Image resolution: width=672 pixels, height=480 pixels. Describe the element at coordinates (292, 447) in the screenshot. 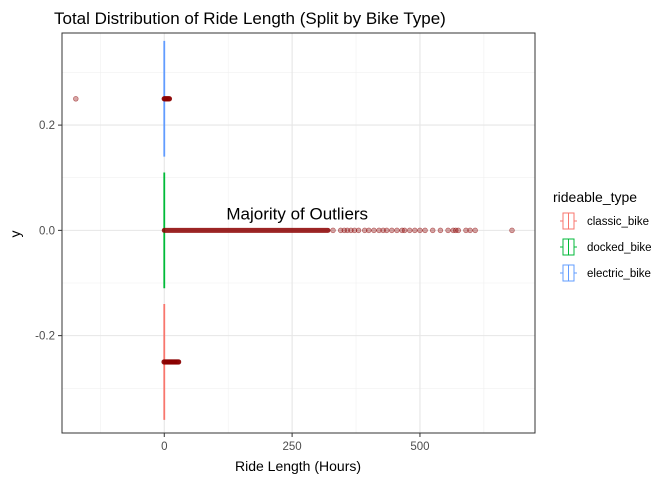

I see `x-tick-label: 250` at that location.